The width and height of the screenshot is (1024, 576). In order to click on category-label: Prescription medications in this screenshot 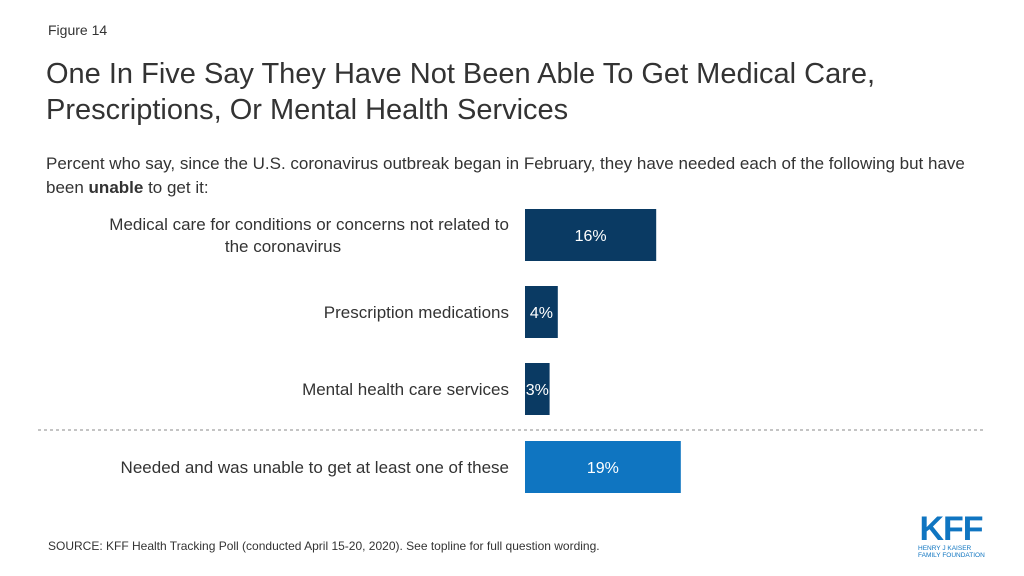, I will do `click(416, 312)`.